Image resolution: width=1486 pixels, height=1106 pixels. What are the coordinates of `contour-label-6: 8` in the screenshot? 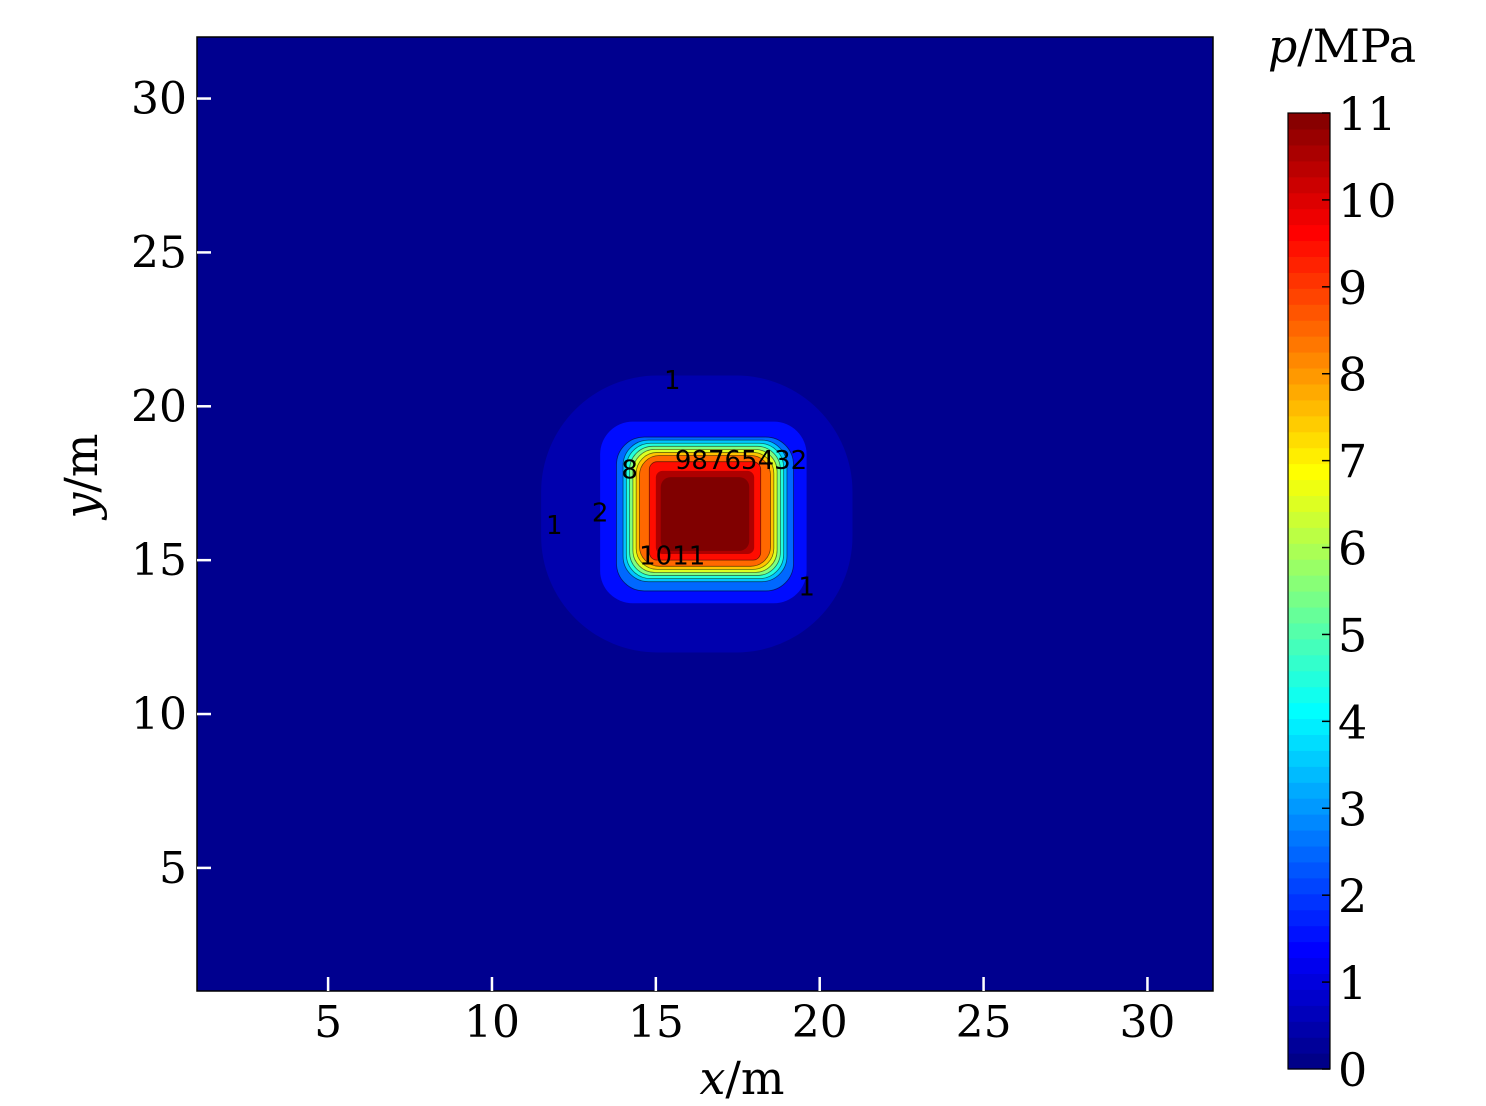 It's located at (629, 470).